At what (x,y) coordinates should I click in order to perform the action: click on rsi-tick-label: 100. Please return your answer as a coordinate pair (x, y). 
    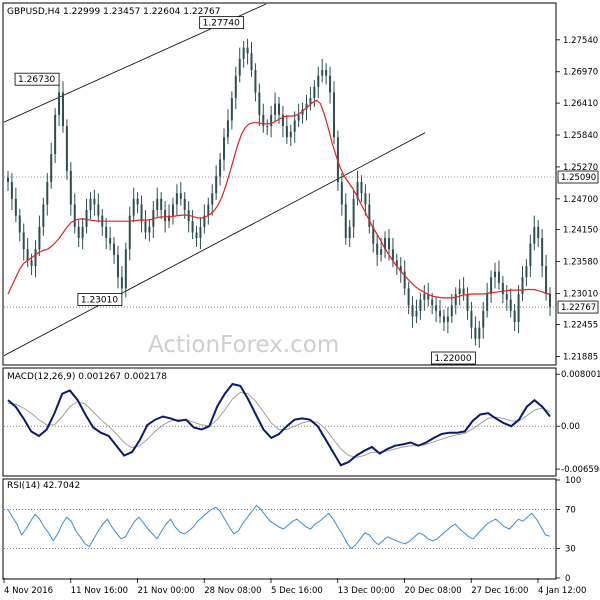
    Looking at the image, I should click on (573, 481).